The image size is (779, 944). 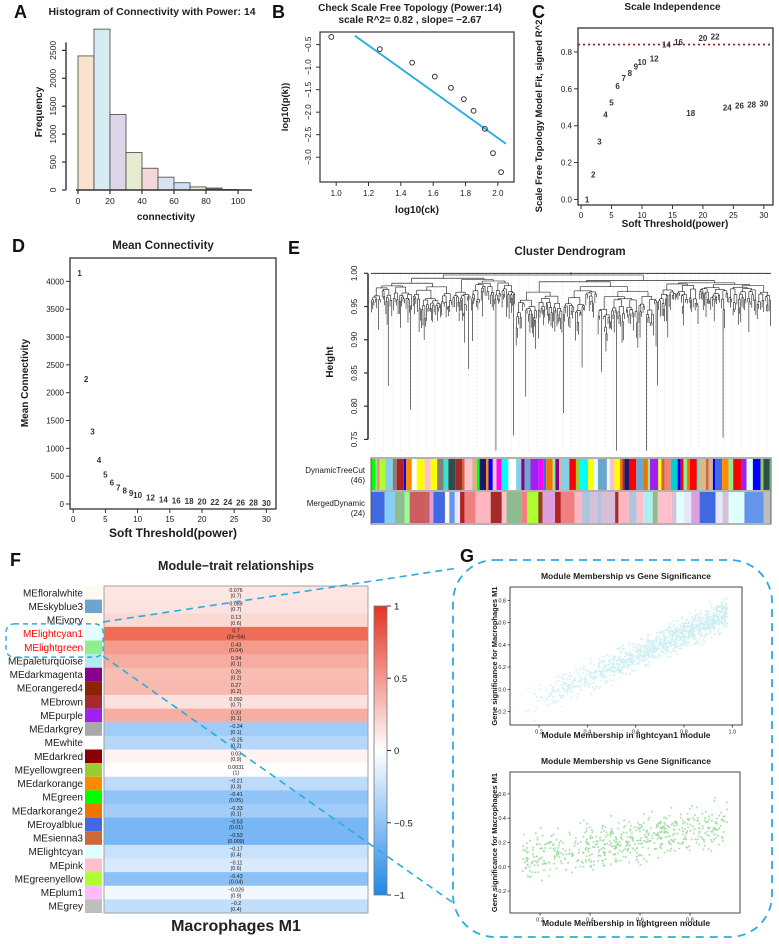 I want to click on svg-text: 0.95, so click(x=354, y=306).